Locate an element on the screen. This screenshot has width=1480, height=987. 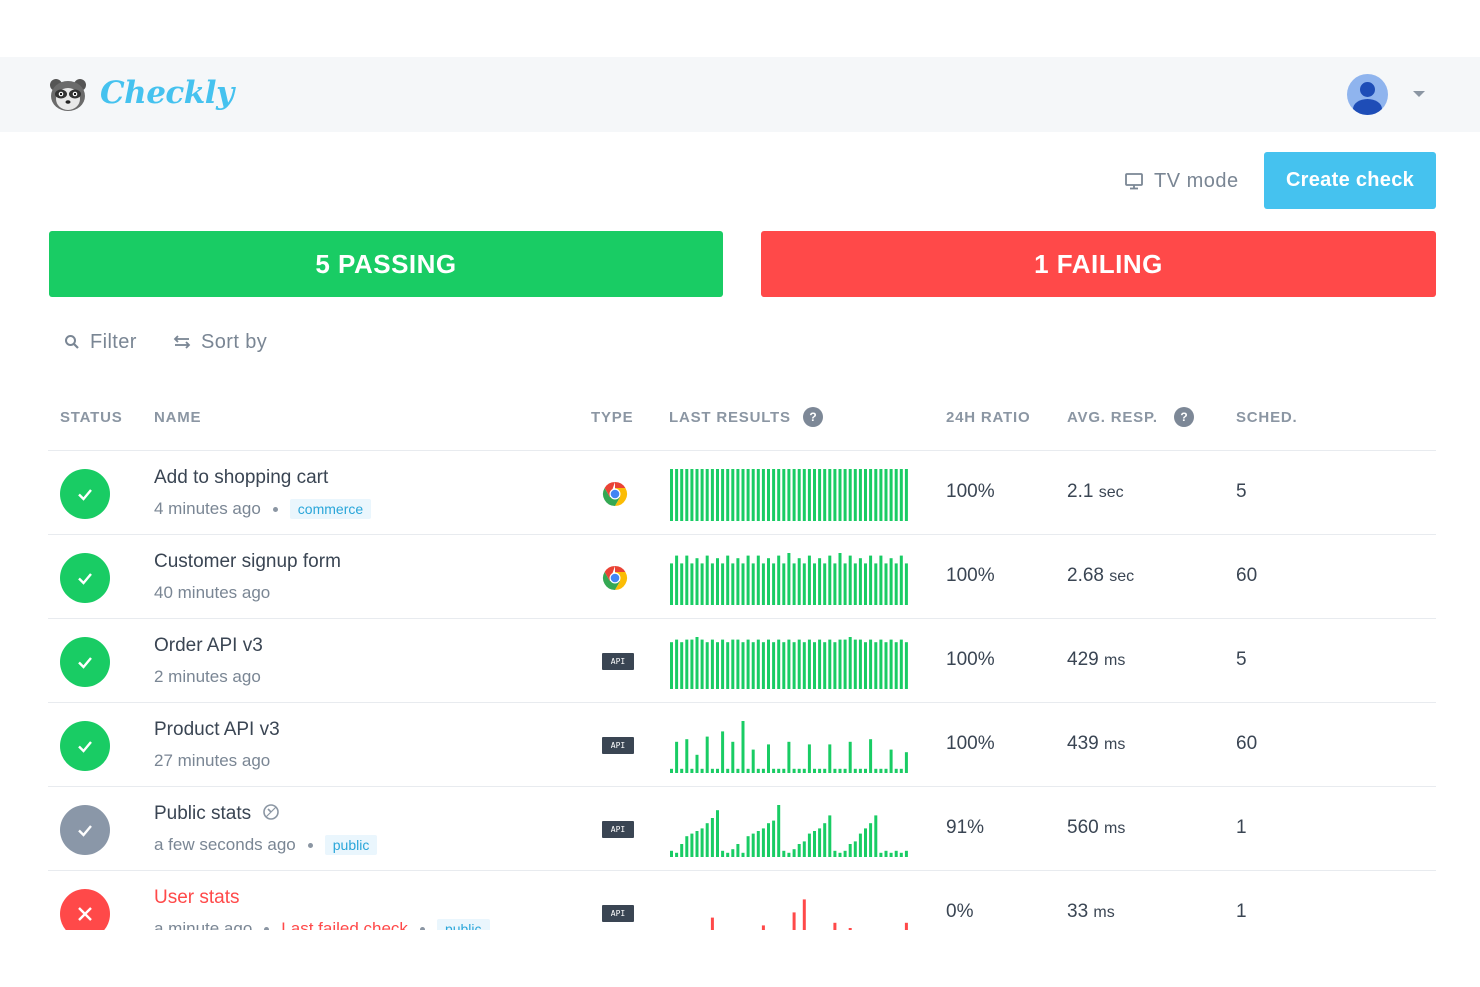
chevron-down-icon is located at coordinates (1419, 94).